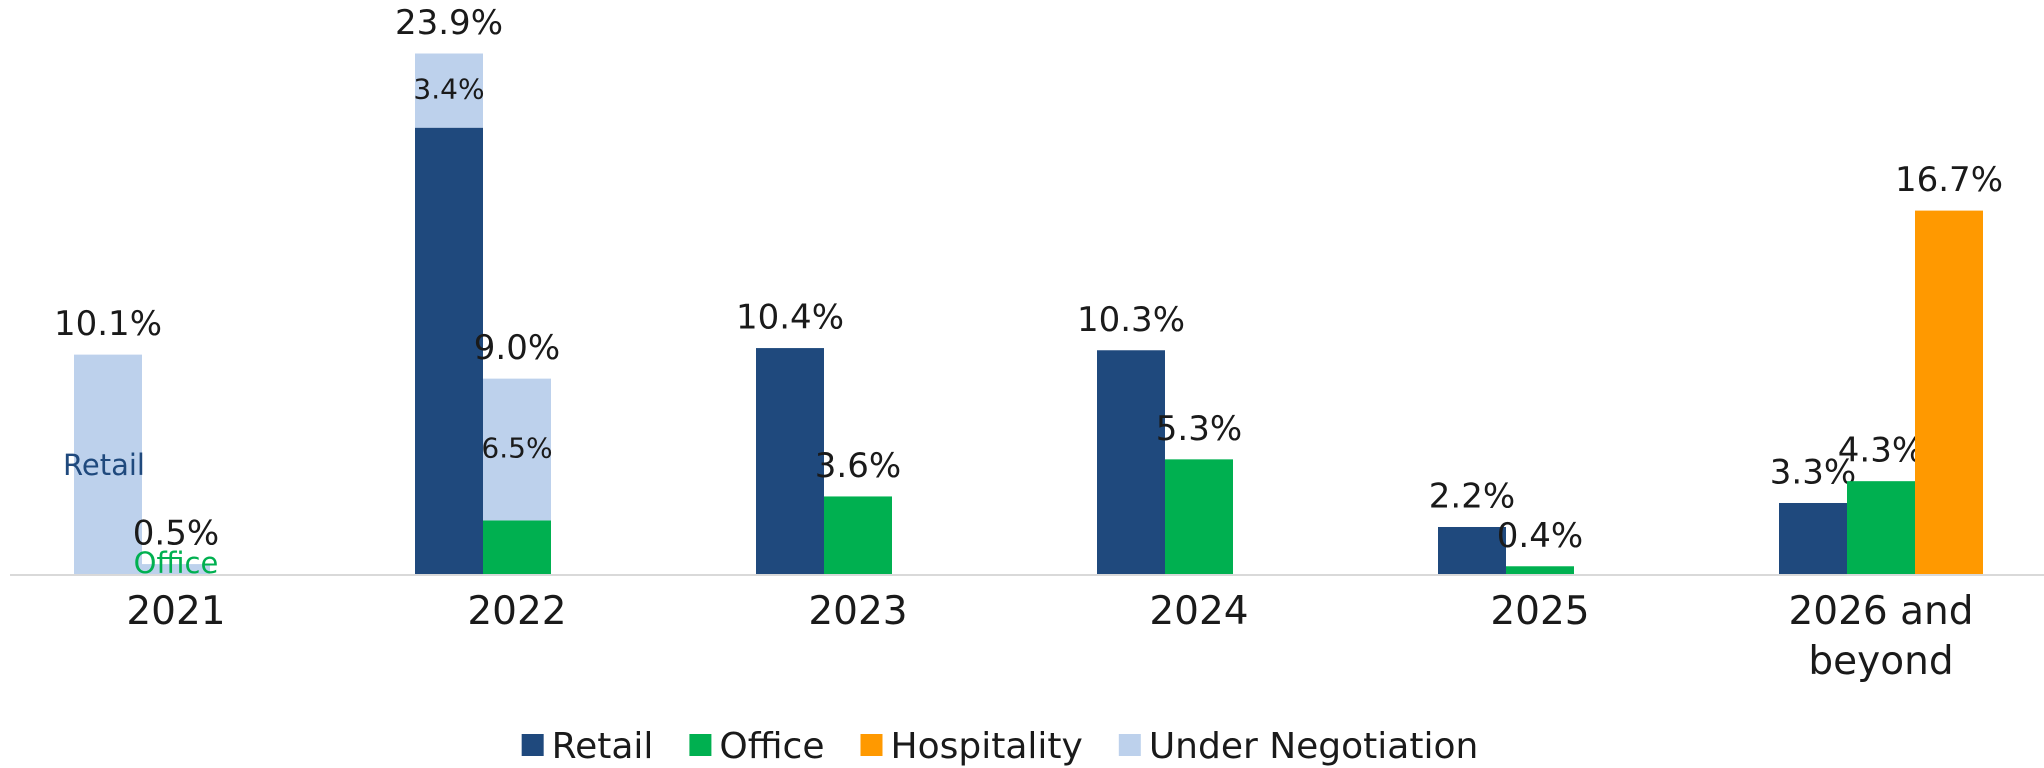 The width and height of the screenshot is (2044, 768). I want to click on data-label: 3.3%, so click(1813, 472).